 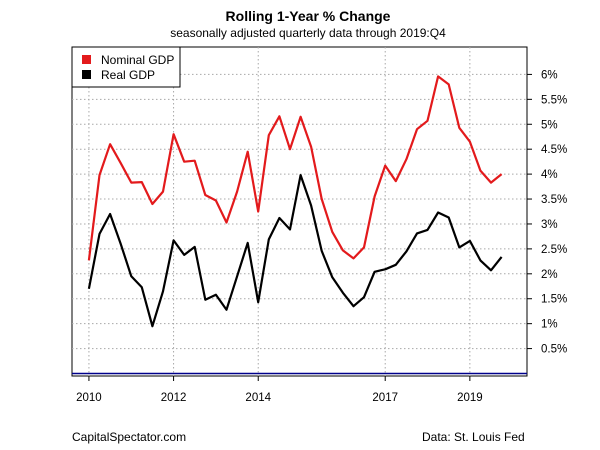 What do you see at coordinates (547, 212) in the screenshot?
I see `y-axis: 0.5% 1% 1.5% 2% 2.5% 3% 3.5% 4% 4.5% 5% 5.5% 6%` at bounding box center [547, 212].